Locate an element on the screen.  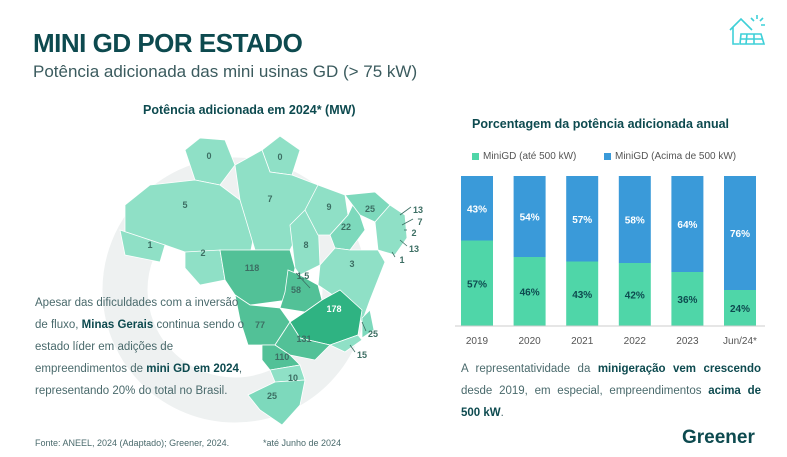
state-value-rn: 13 is located at coordinates (418, 210).